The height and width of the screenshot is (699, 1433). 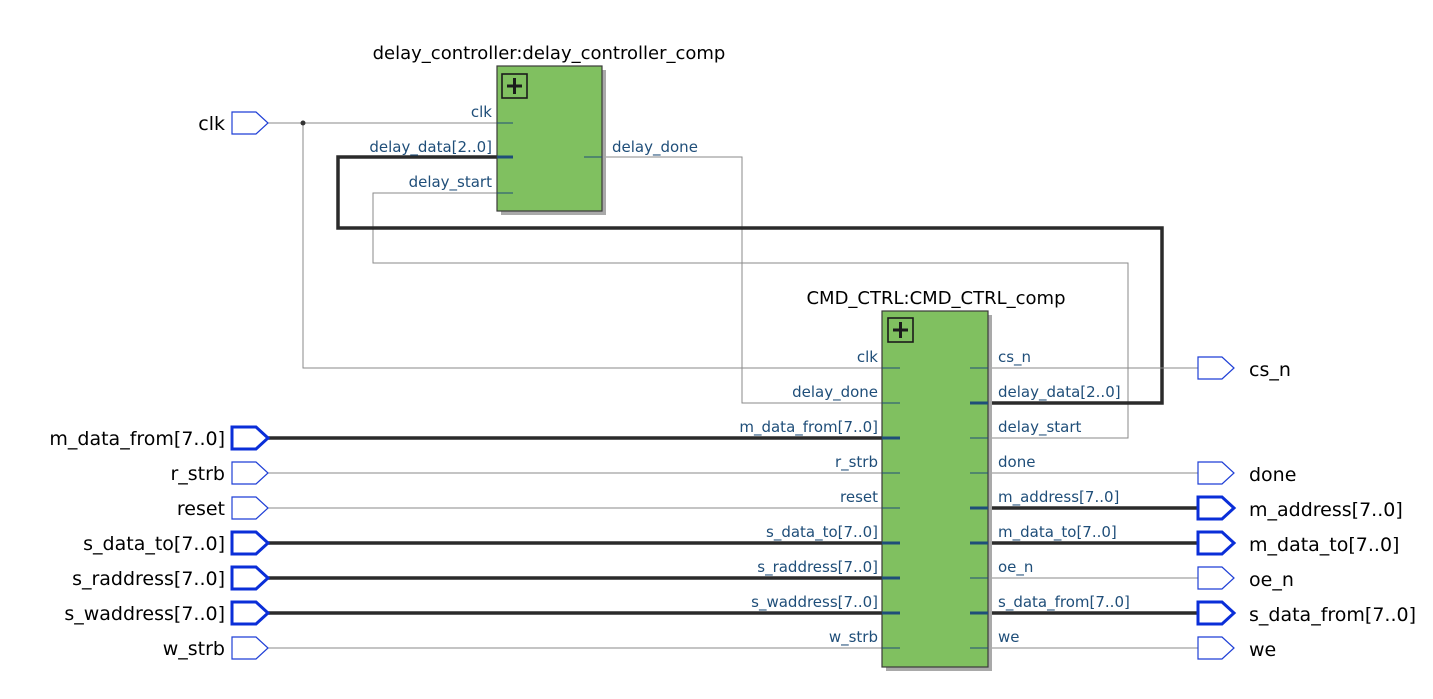 I want to click on cmd-pin-cs-n: cs_n, so click(x=1014, y=357).